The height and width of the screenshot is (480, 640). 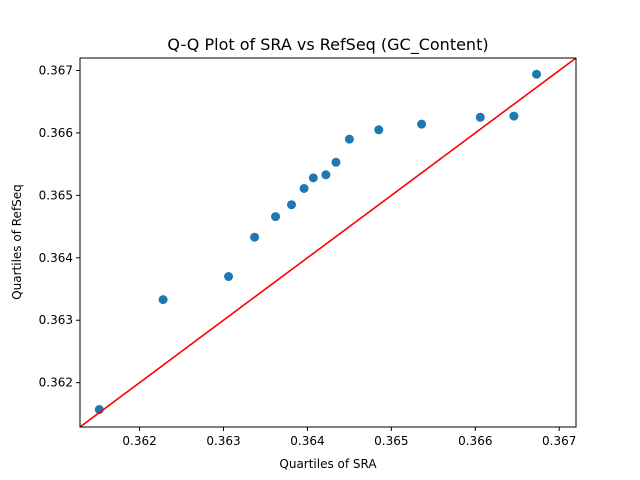 I want to click on x-tick-label-3: 0.364, so click(x=307, y=441).